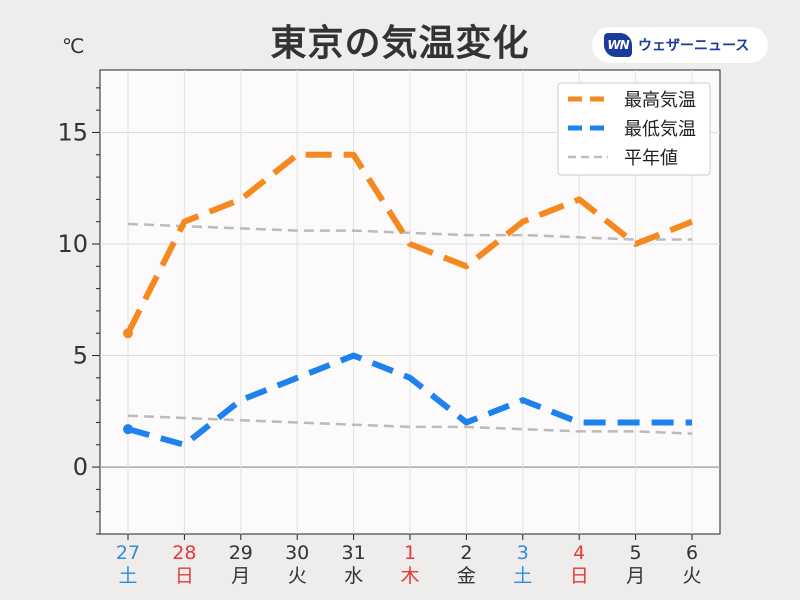  Describe the element at coordinates (400, 43) in the screenshot. I see `chart-title: 東京の気温変化` at that location.